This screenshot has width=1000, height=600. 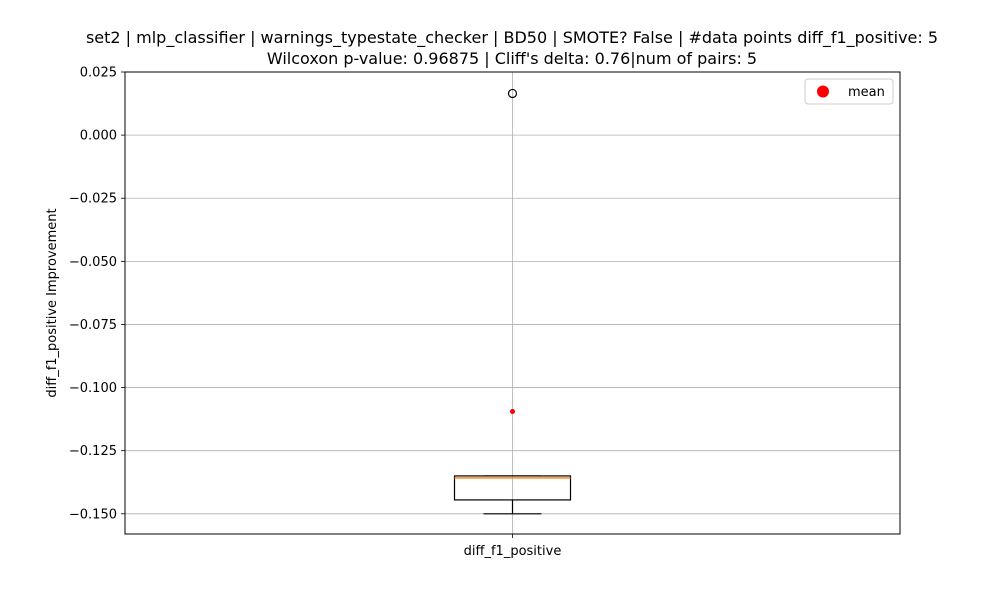 What do you see at coordinates (512, 488) in the screenshot?
I see `iqr-box` at bounding box center [512, 488].